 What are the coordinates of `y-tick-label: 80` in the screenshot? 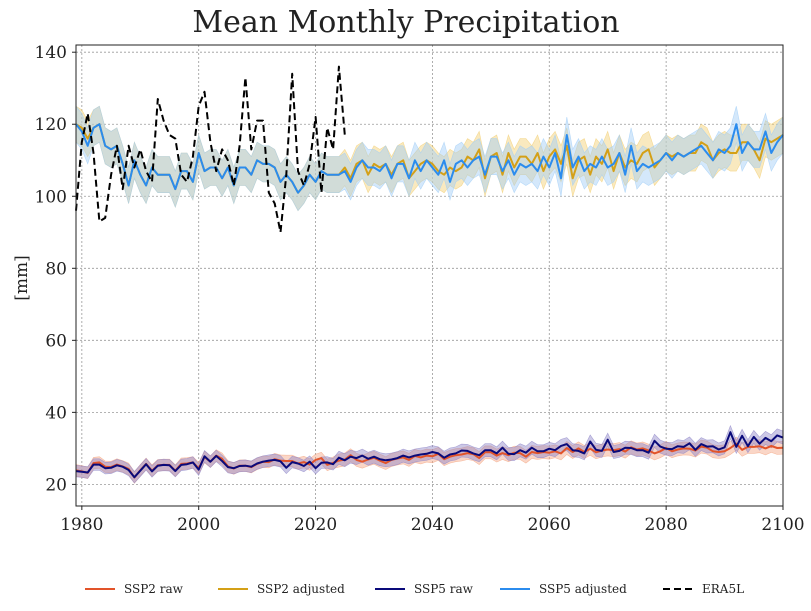 It's located at (56, 269).